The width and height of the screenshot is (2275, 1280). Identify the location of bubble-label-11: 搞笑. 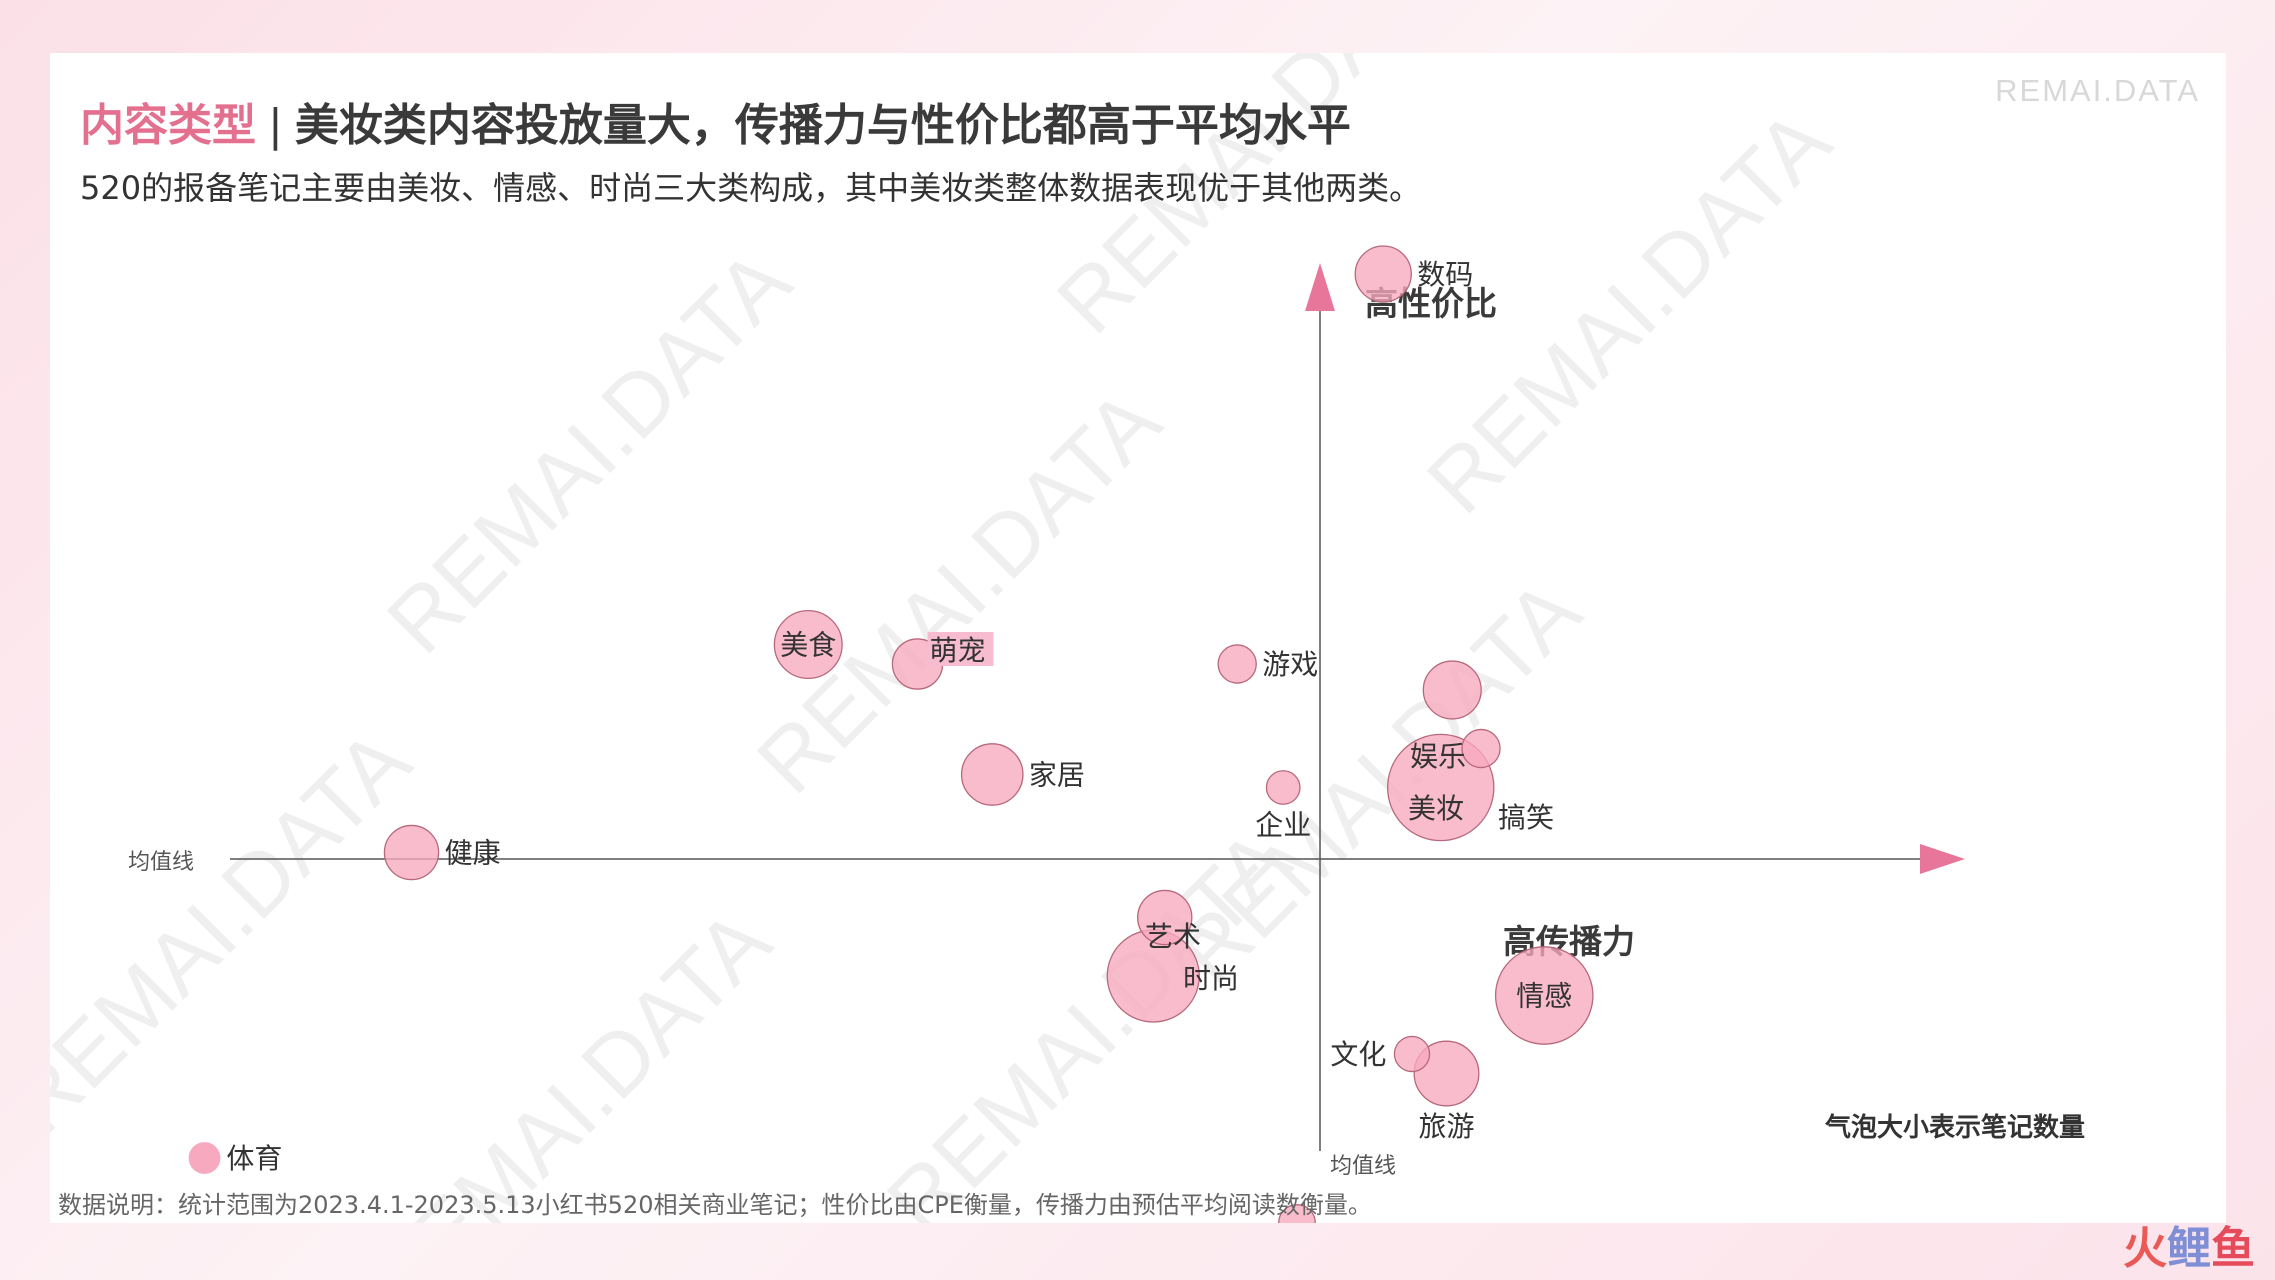
(1526, 817).